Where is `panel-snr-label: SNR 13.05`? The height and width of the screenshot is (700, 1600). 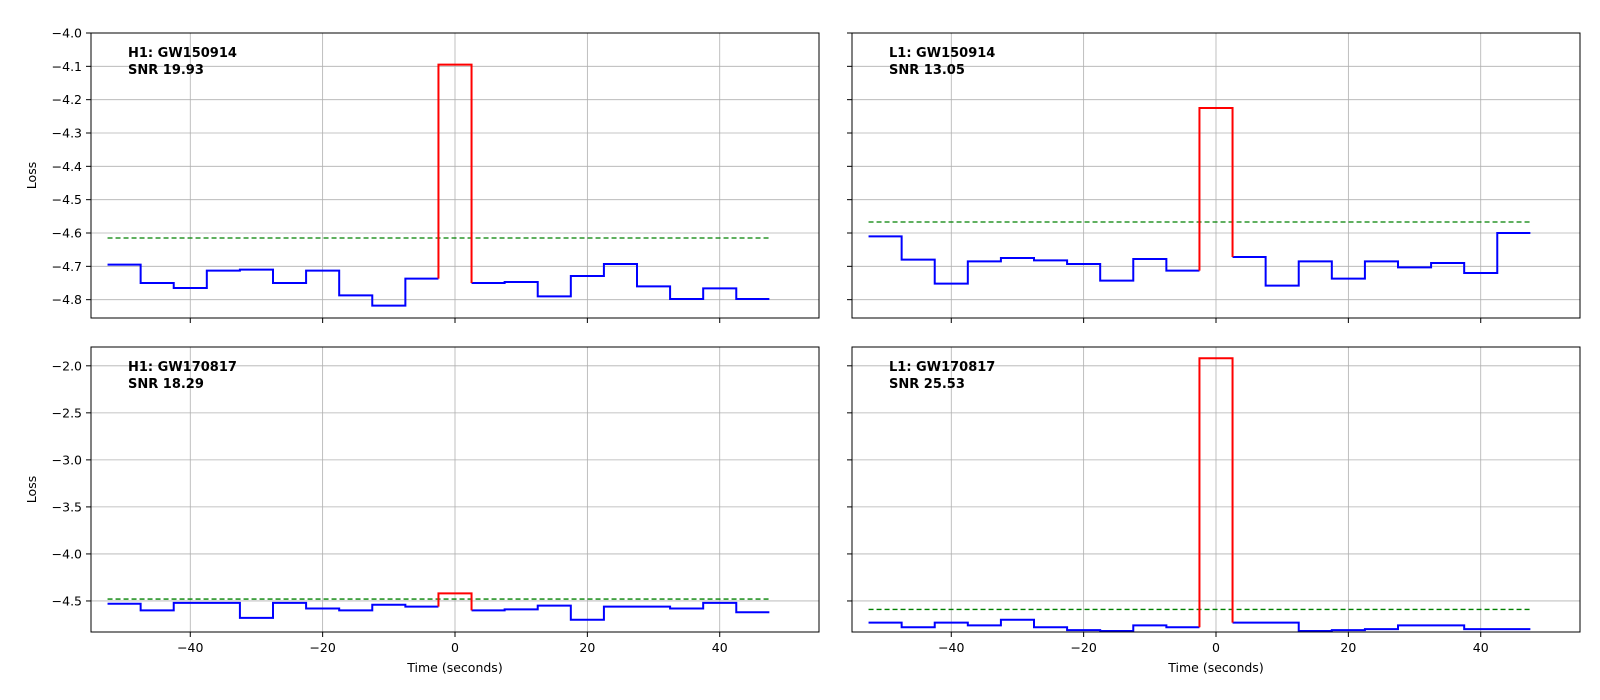
panel-snr-label: SNR 13.05 is located at coordinates (927, 70).